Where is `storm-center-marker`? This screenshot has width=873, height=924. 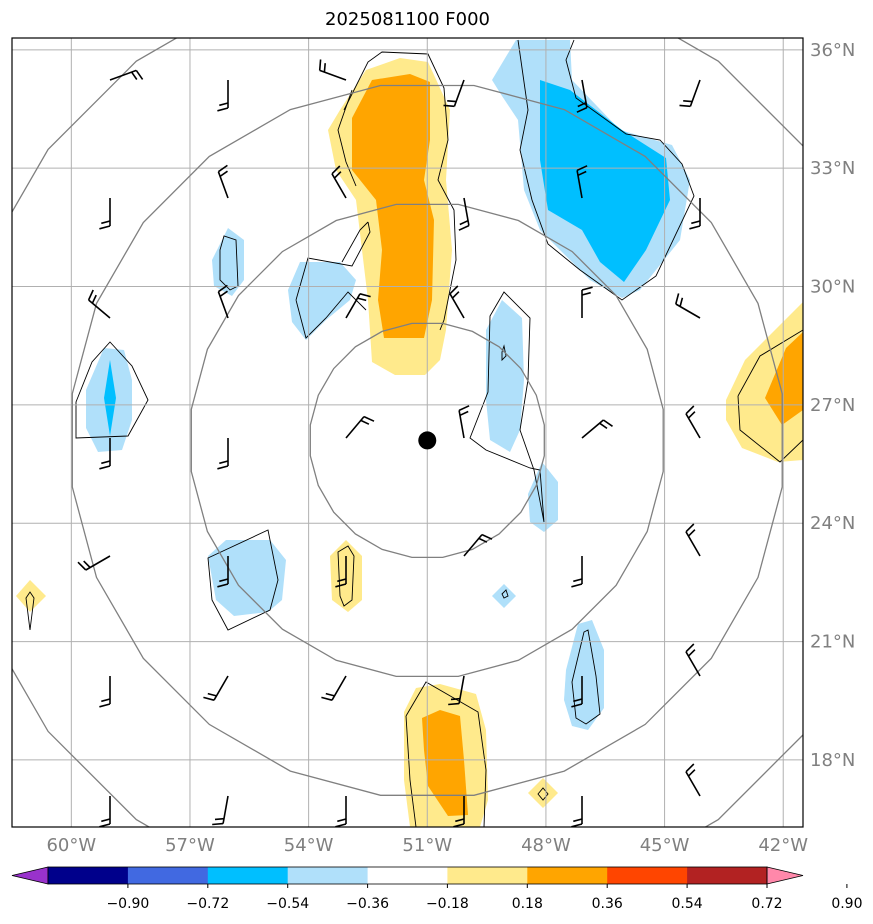 storm-center-marker is located at coordinates (427, 440).